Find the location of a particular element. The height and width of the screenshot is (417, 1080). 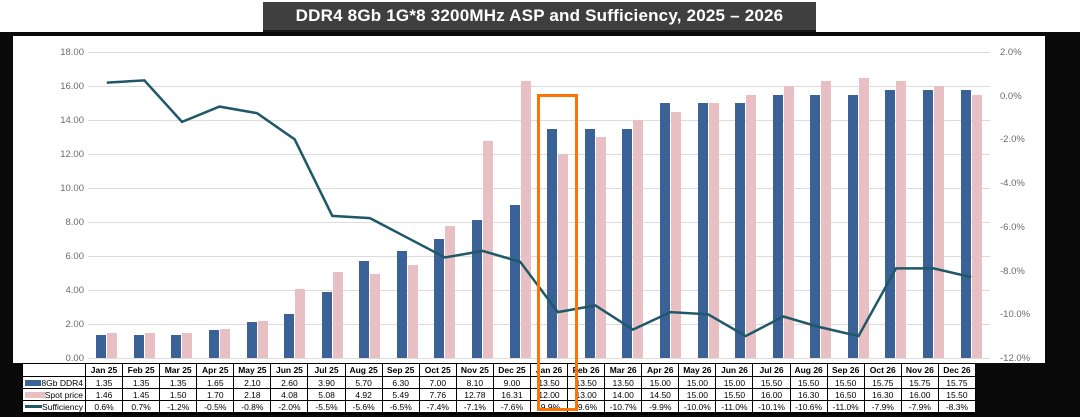

legend-label: 8Gb DDR4 is located at coordinates (62, 382).